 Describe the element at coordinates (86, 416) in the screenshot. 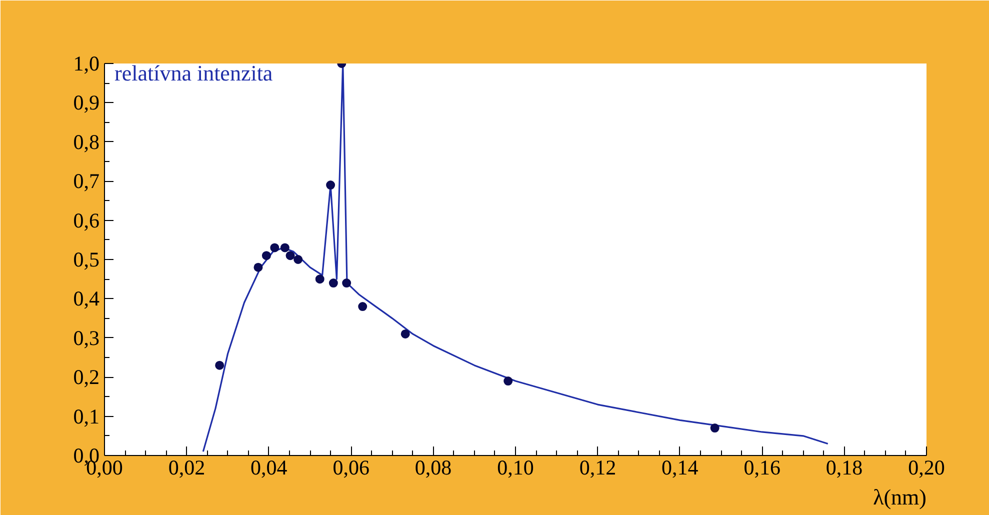

I see `y-tick-label: 0,1` at that location.